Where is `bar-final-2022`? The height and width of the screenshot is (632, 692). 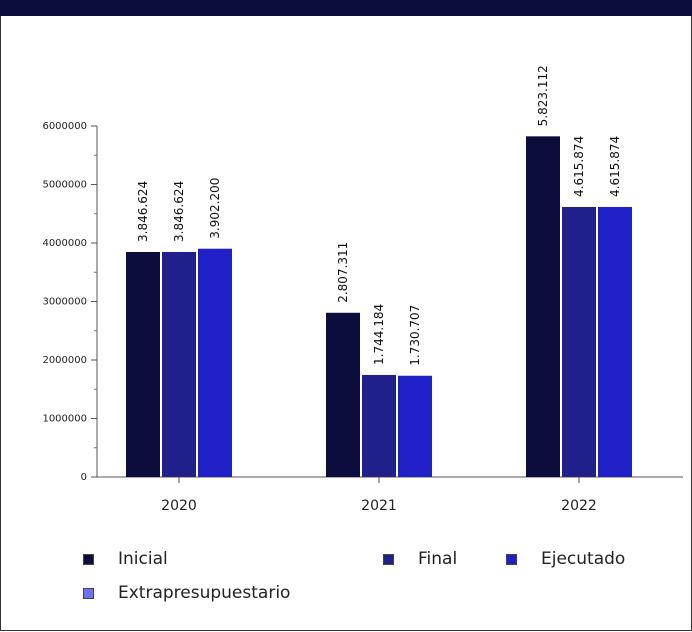 bar-final-2022 is located at coordinates (579, 341).